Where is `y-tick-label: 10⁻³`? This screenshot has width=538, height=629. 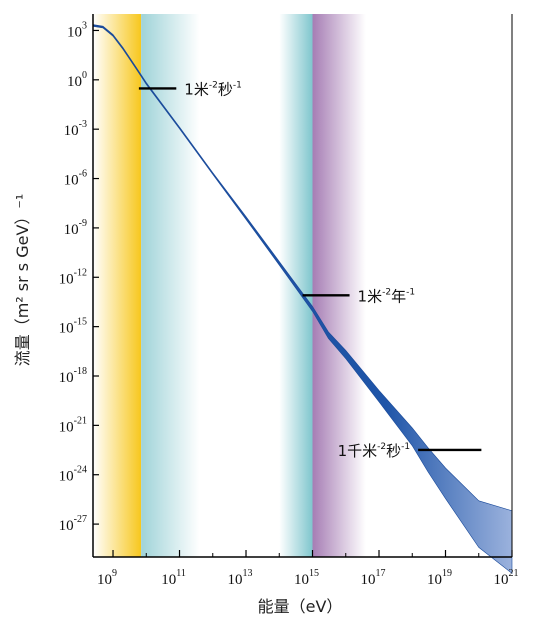
y-tick-label: 10⁻³ is located at coordinates (75, 129).